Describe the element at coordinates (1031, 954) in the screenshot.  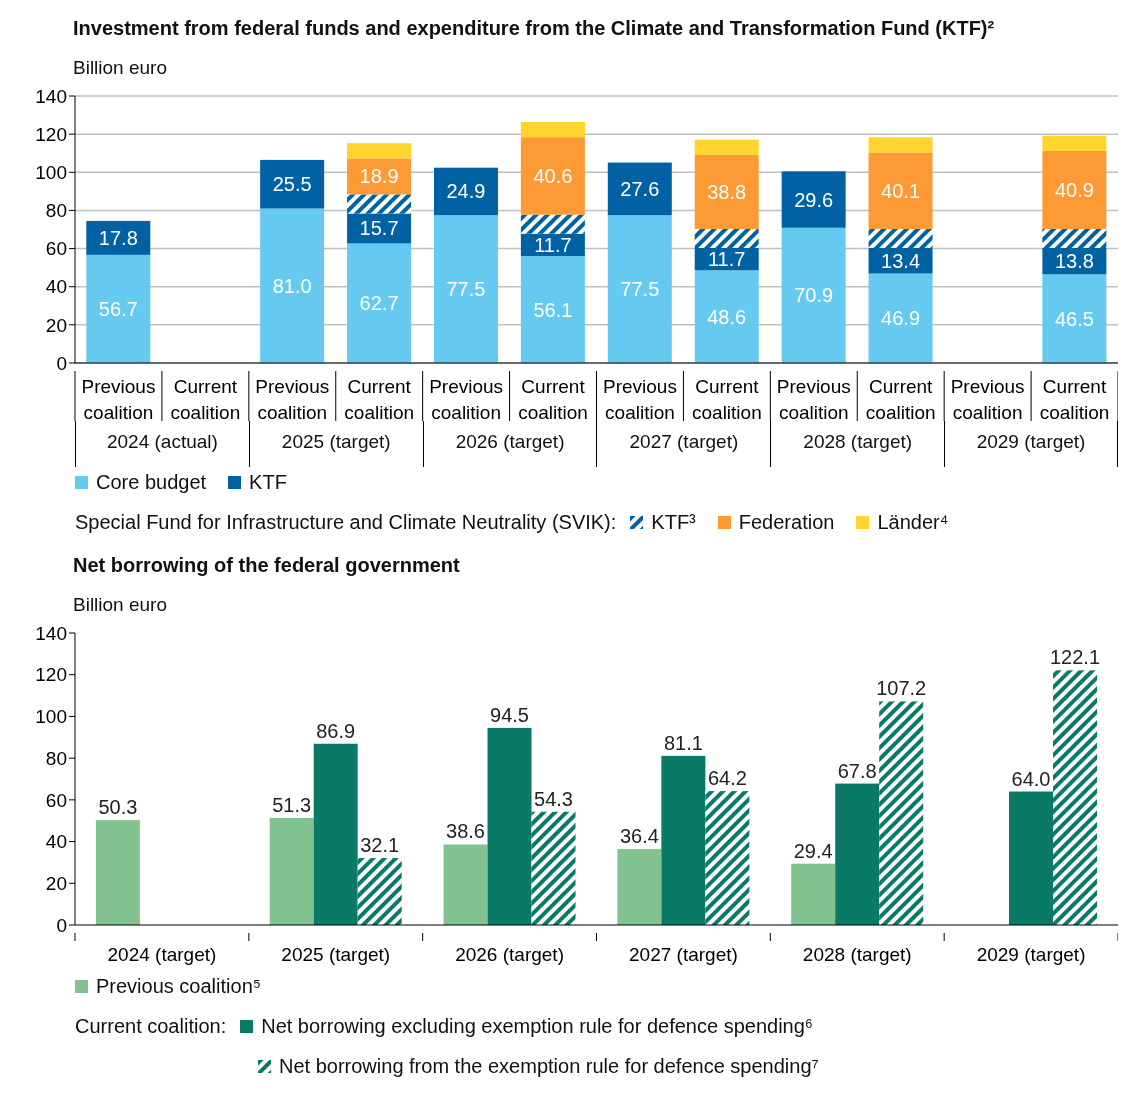
I see `x-tick-label: 2029 (target)` at that location.